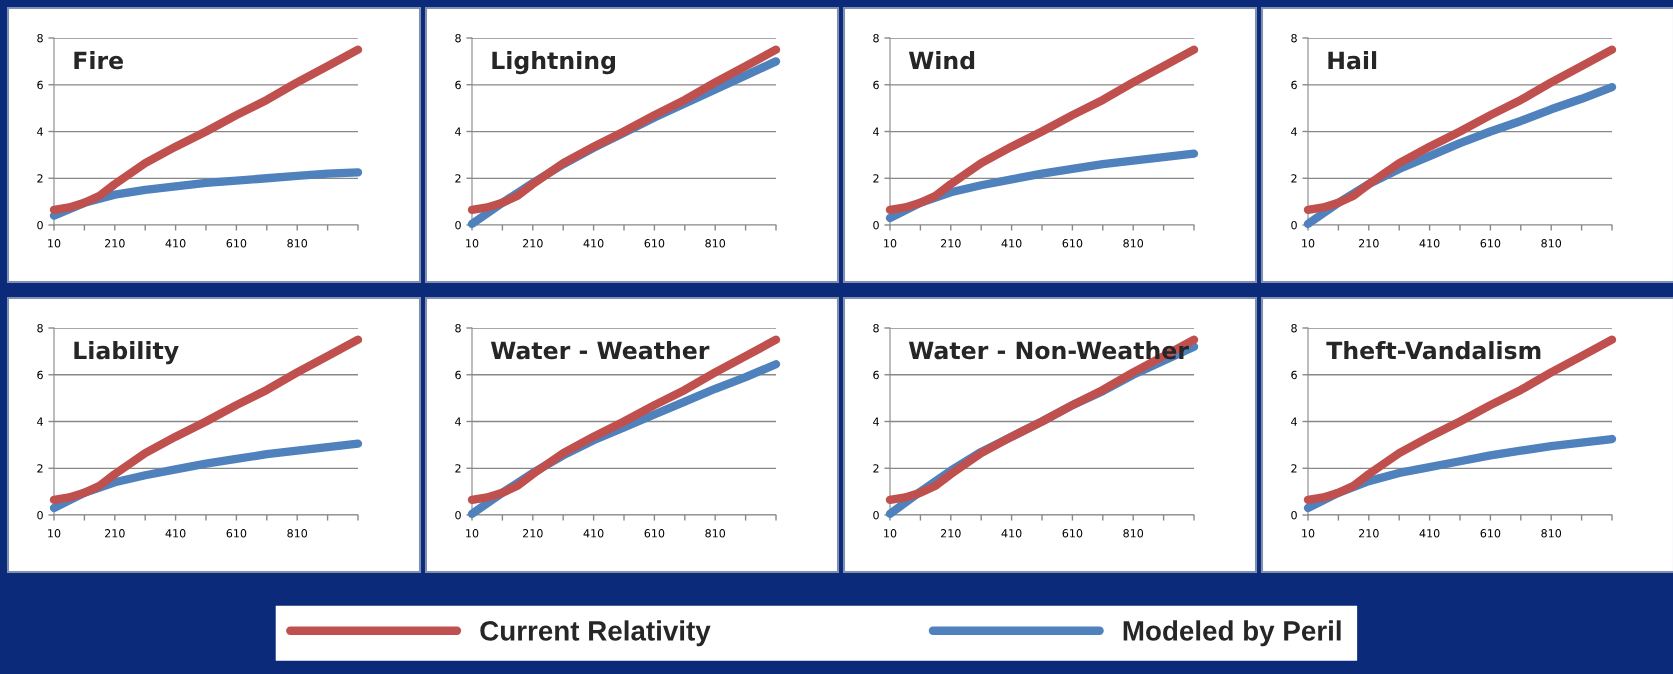  I want to click on text: Current Relativity, so click(595, 633).